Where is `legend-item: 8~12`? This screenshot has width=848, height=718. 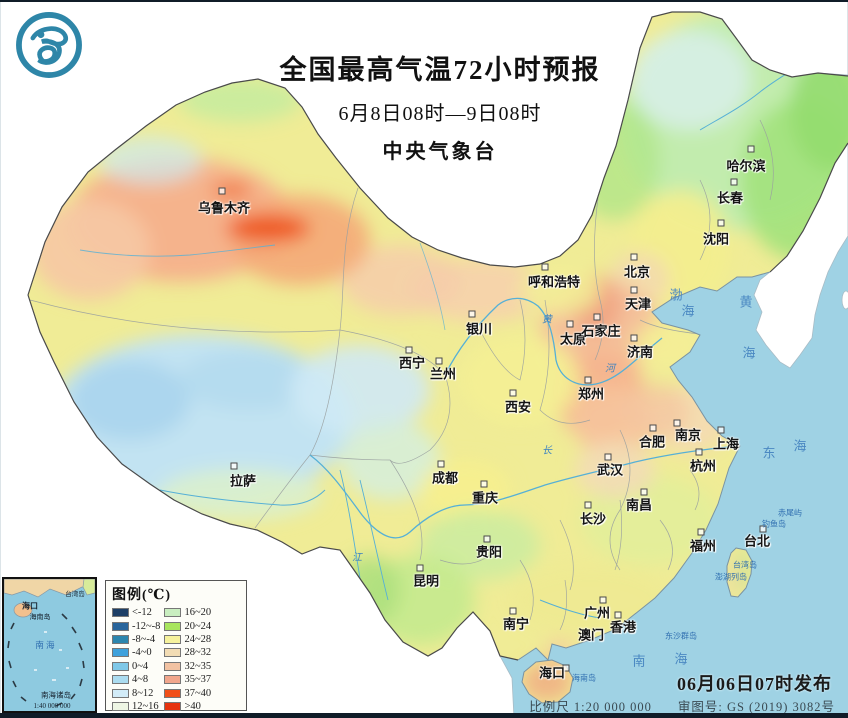 legend-item: 8~12 is located at coordinates (136, 692).